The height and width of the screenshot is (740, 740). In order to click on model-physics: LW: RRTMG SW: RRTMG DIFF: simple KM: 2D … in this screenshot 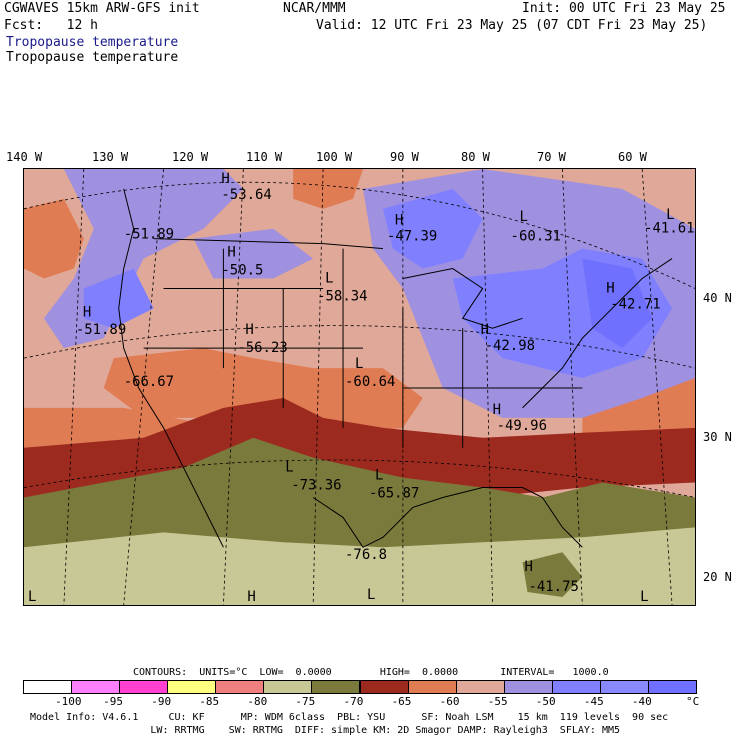, I will do `click(325, 730)`.